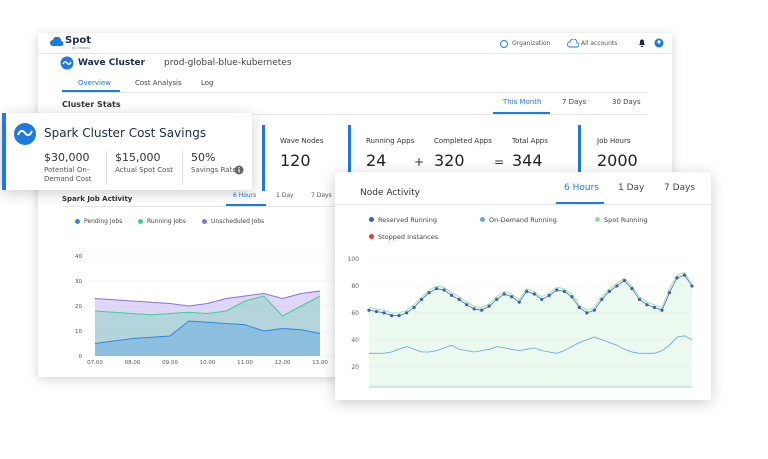 Image resolution: width=768 pixels, height=459 pixels. What do you see at coordinates (78, 40) in the screenshot?
I see `logo: Spot` at bounding box center [78, 40].